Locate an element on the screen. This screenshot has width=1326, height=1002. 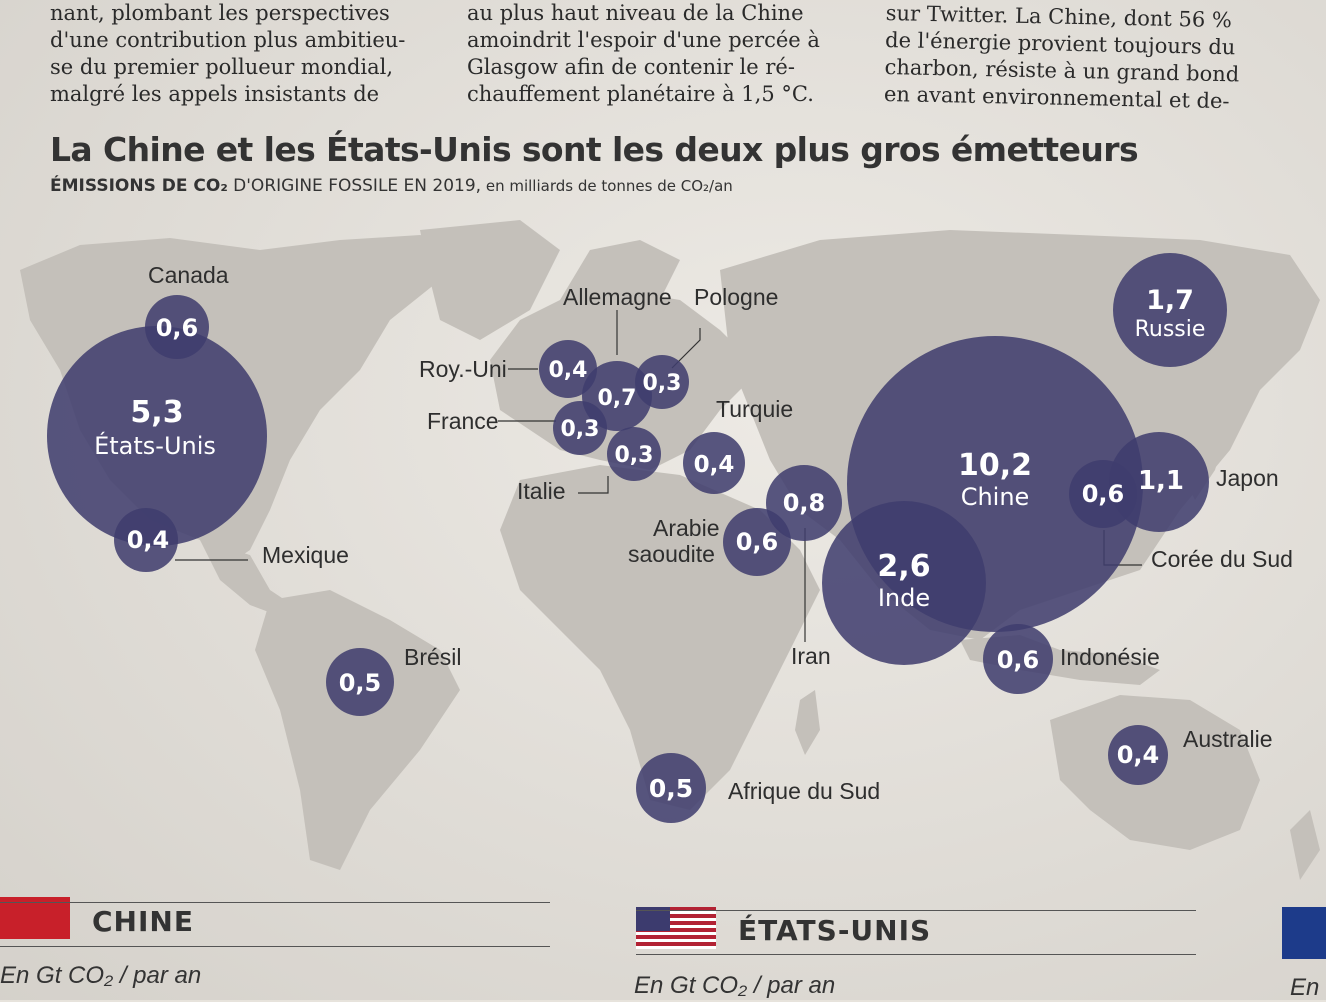
bubble-mexique is located at coordinates (146, 540).